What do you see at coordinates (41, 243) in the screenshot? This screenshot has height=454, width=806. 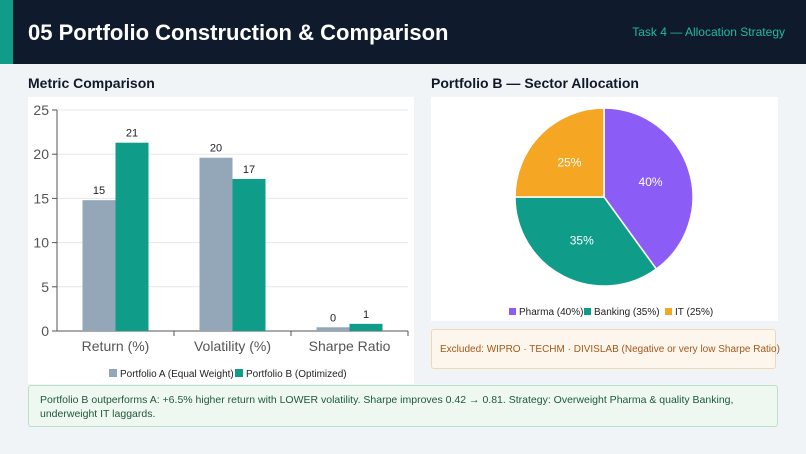 I see `y-tick-label: 10` at bounding box center [41, 243].